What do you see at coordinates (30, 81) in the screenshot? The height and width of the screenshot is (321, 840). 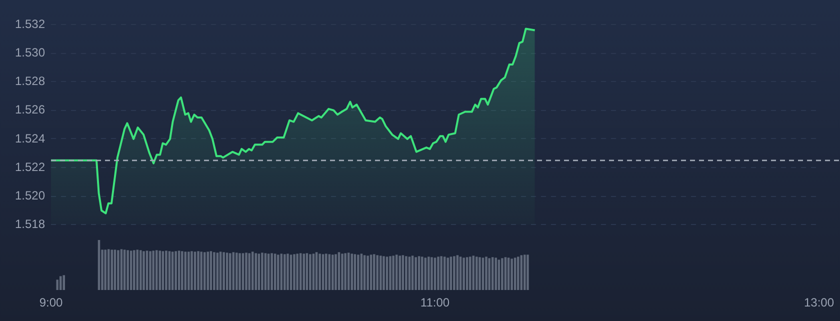 I see `y-tick-label: 1.528` at bounding box center [30, 81].